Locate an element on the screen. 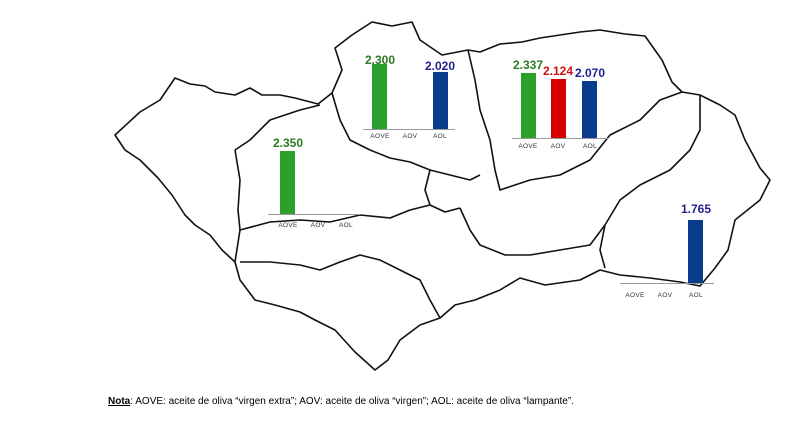 The height and width of the screenshot is (423, 795). value-label-aove: 2.337 is located at coordinates (528, 65).